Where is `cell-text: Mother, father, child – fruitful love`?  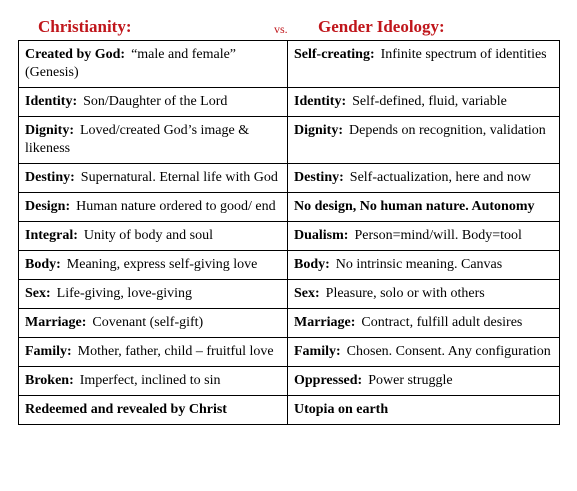
cell-text: Mother, father, child – fruitful love is located at coordinates (175, 351).